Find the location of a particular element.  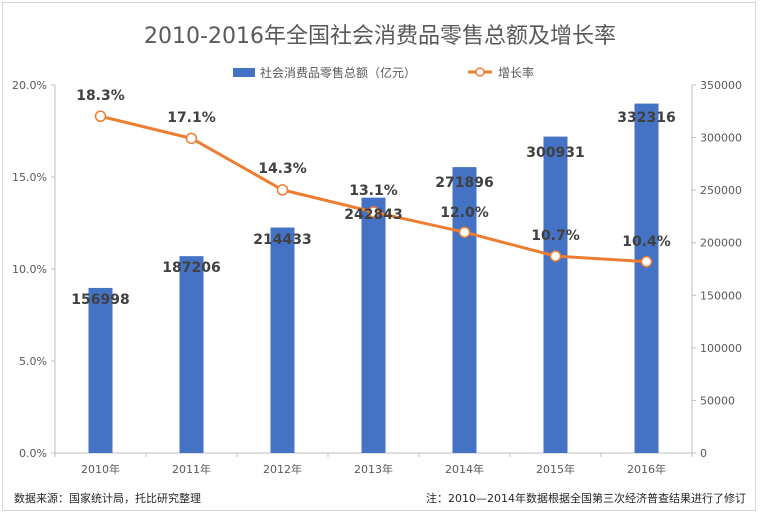

bar-value-label: 271896 is located at coordinates (464, 183).